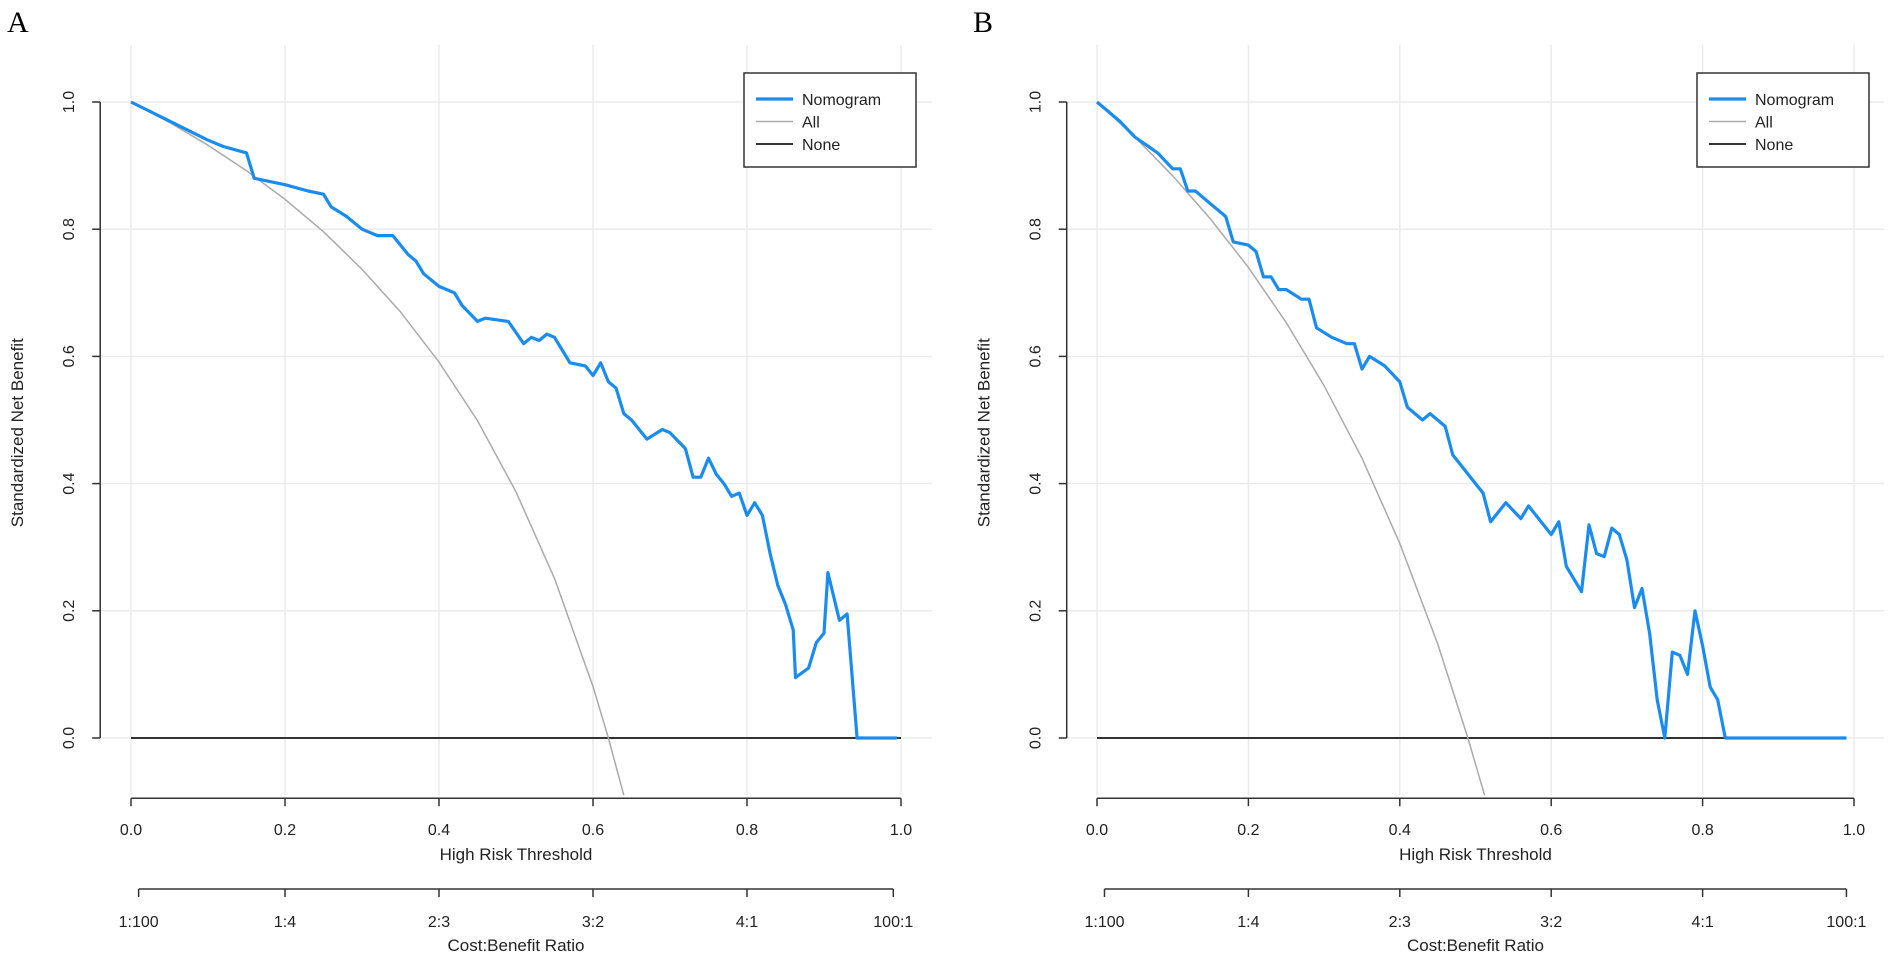  What do you see at coordinates (18, 22) in the screenshot?
I see `panel-label: A` at bounding box center [18, 22].